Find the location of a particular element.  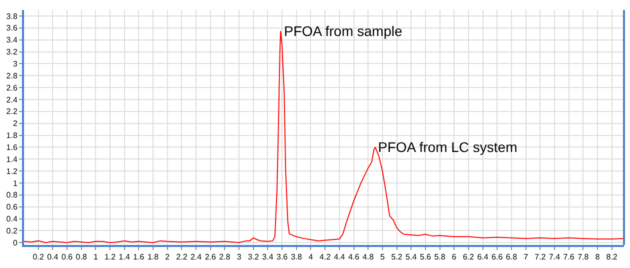

x-tick-label: 7.8 is located at coordinates (584, 257).